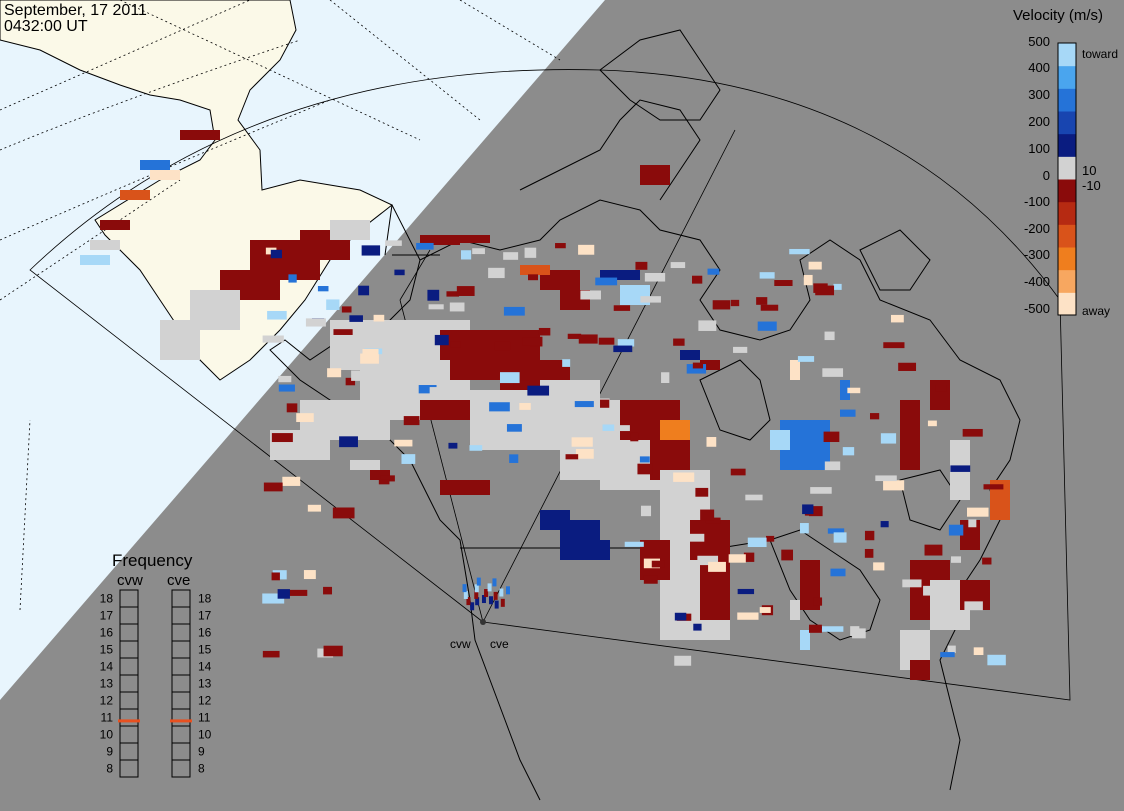 This screenshot has height=811, width=1124. Describe the element at coordinates (107, 616) in the screenshot. I see `frequency-level-left: 17` at that location.